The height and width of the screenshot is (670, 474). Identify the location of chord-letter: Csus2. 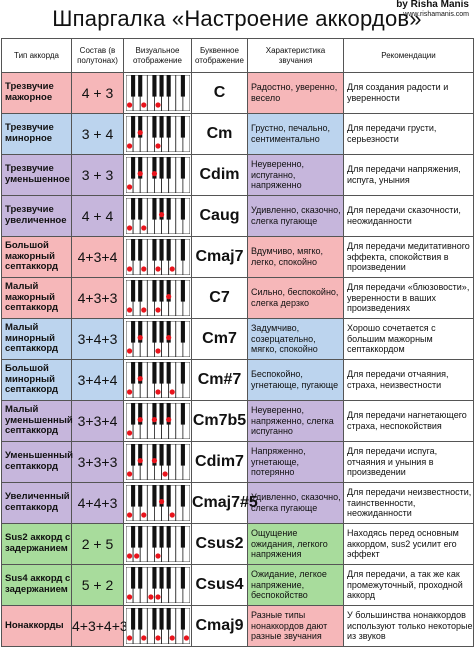
(219, 544).